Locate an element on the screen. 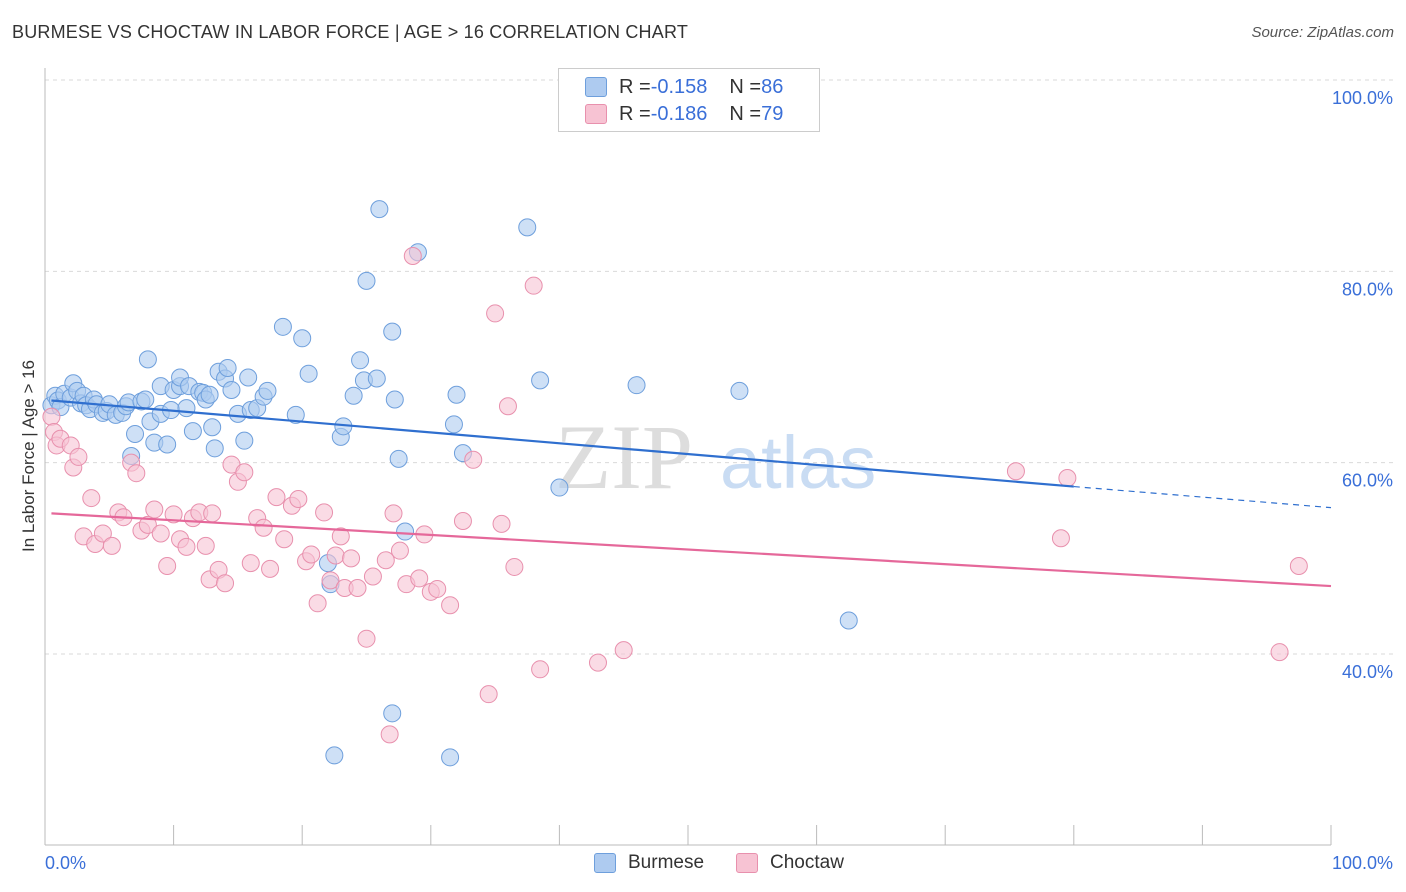  series-swatch-choctaw is located at coordinates (747, 863).